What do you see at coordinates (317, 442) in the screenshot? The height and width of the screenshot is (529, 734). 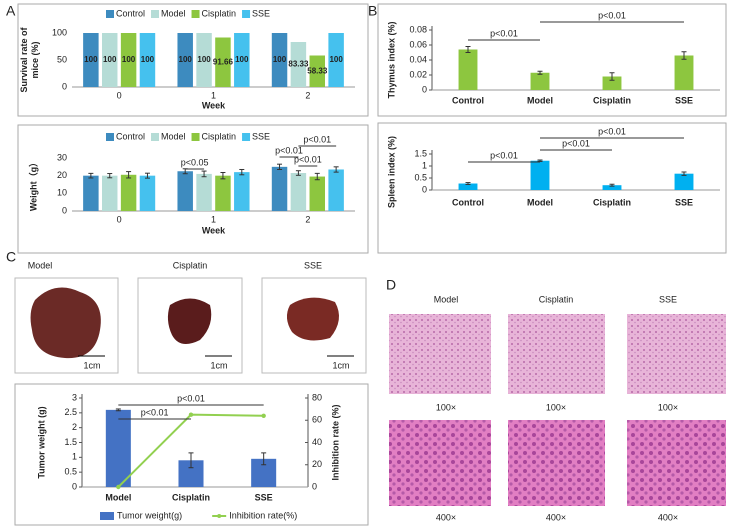 I see `y2-tick-label: 40` at bounding box center [317, 442].